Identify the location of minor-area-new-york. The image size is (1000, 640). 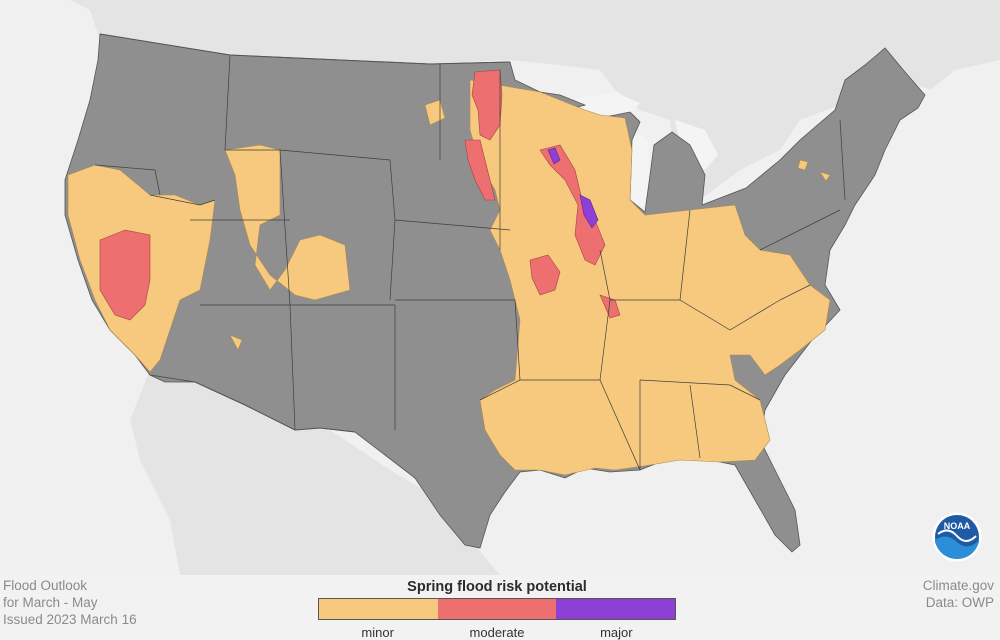
(825, 176).